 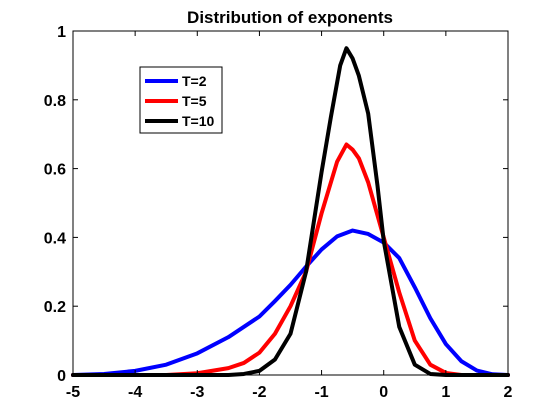 I want to click on legend: T=2 T=5 T=10, so click(x=181, y=100).